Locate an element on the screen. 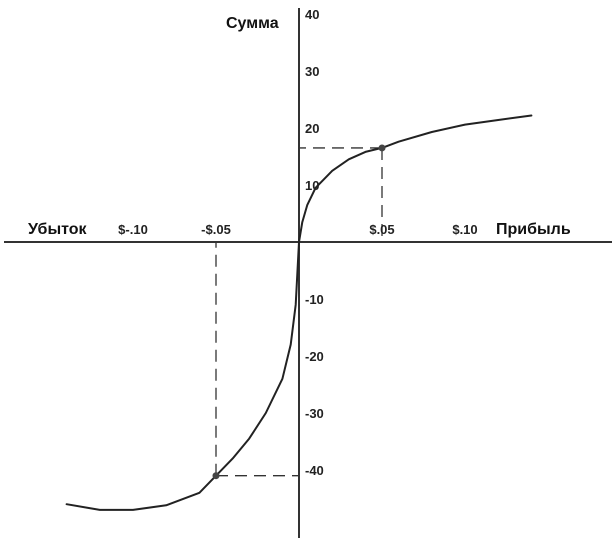  y-tick-label: -40 is located at coordinates (314, 470).